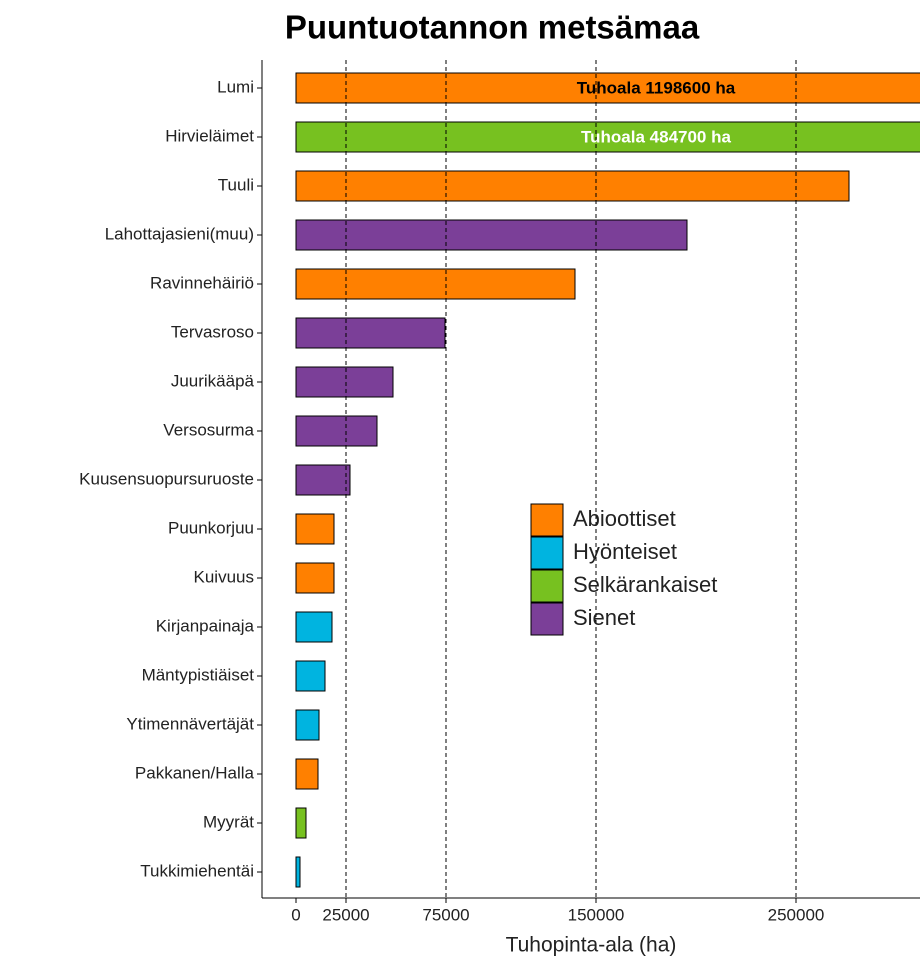 The width and height of the screenshot is (923, 969). What do you see at coordinates (235, 86) in the screenshot?
I see `y-tick-label: Lumi` at bounding box center [235, 86].